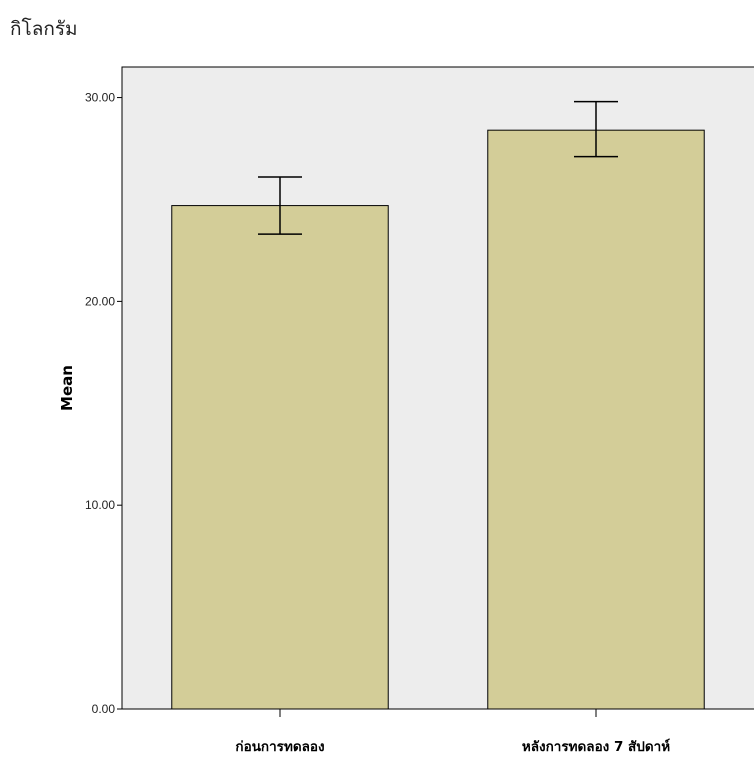  Describe the element at coordinates (279, 747) in the screenshot. I see `x-tick-label: ก่อนการทดลอง` at that location.